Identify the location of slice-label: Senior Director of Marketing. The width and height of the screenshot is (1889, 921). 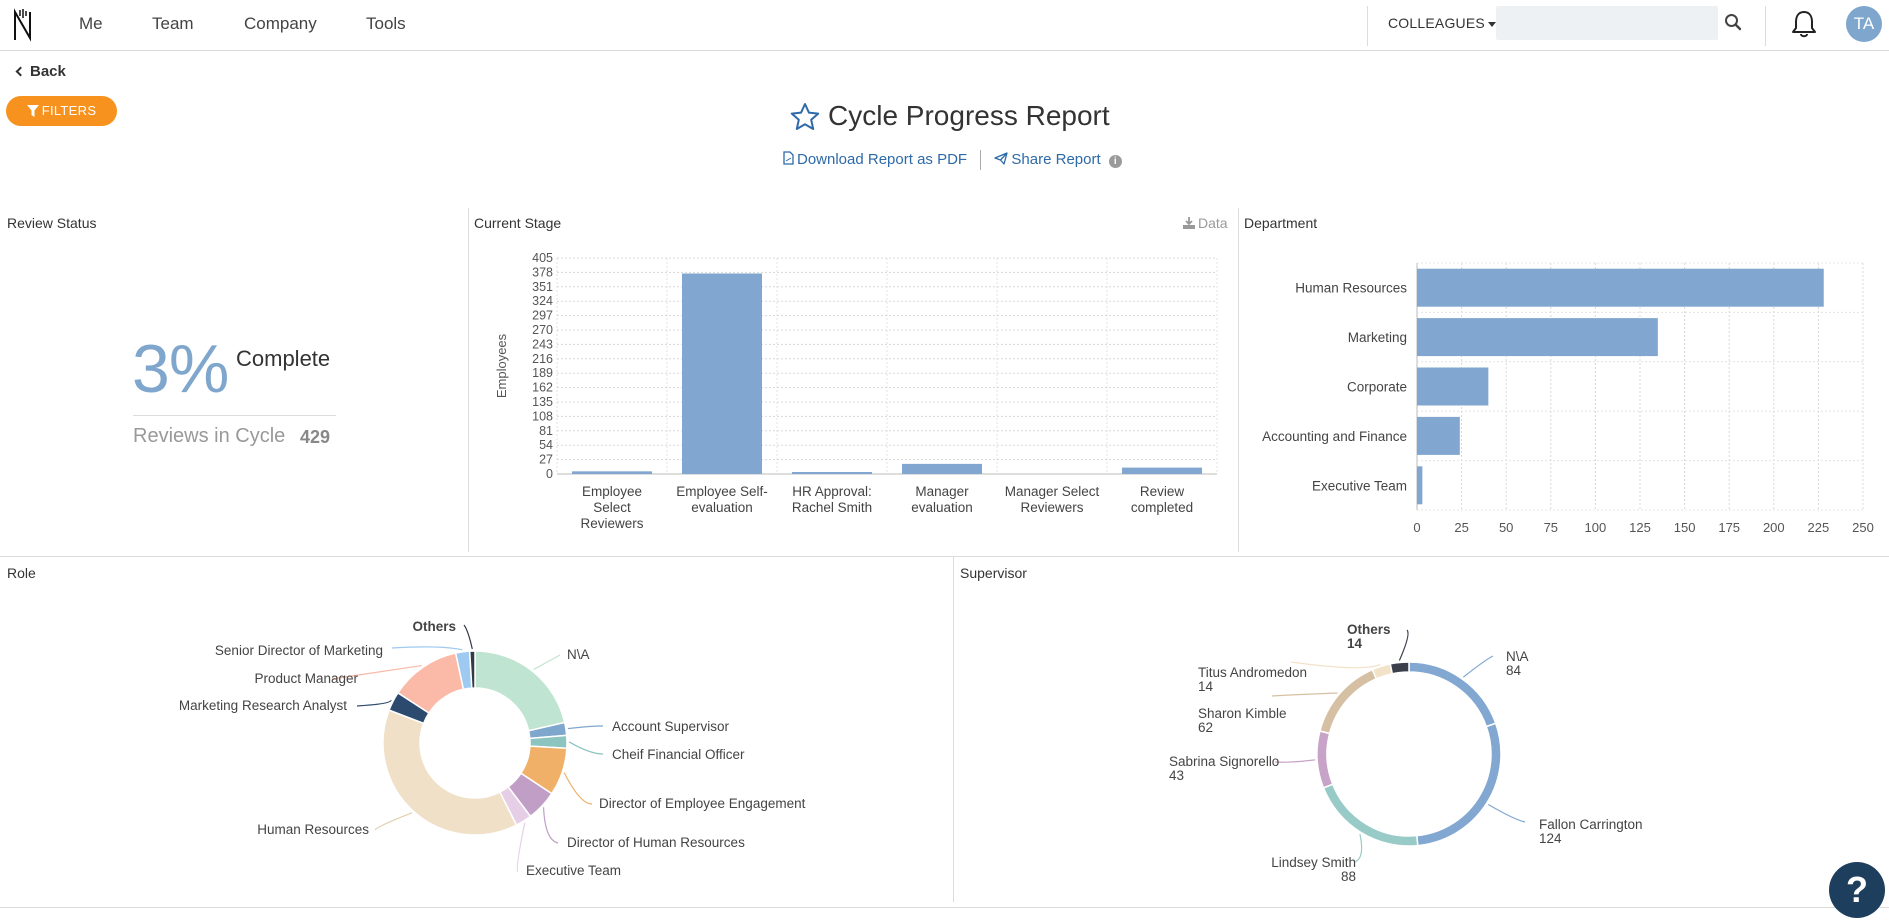
(299, 650).